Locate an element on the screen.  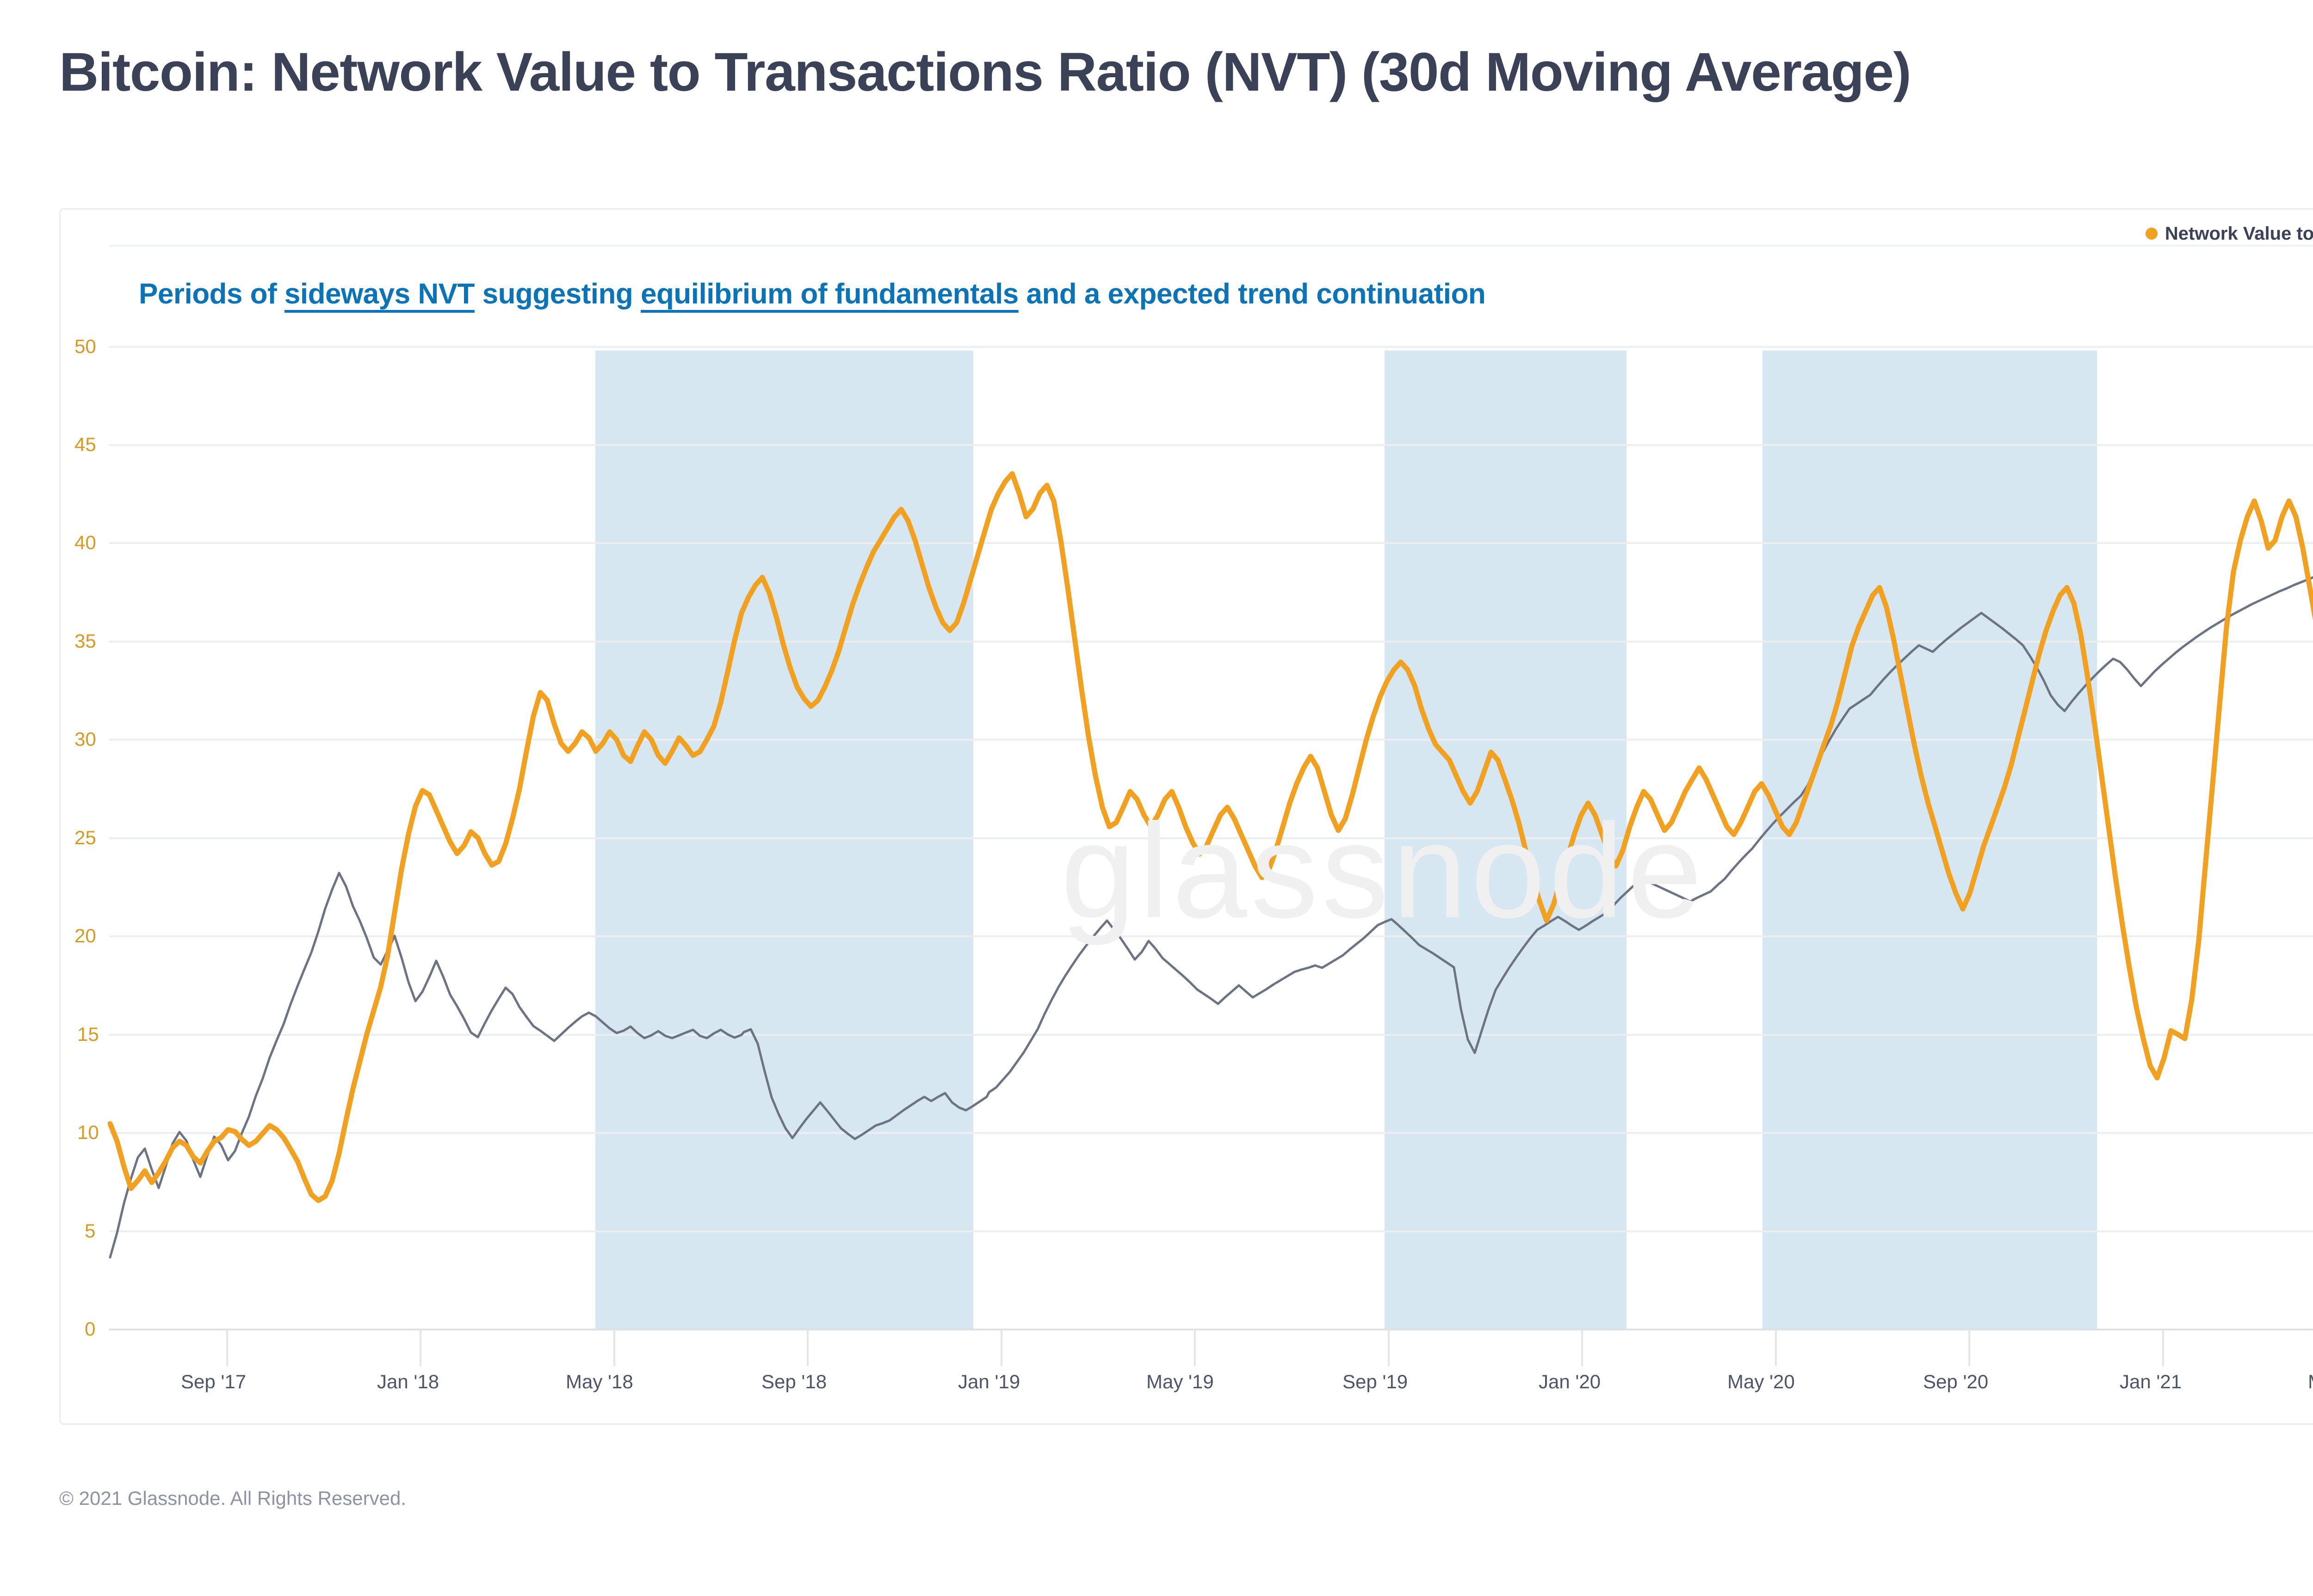
x-tick-sep-17: Sep '17 is located at coordinates (214, 1381).